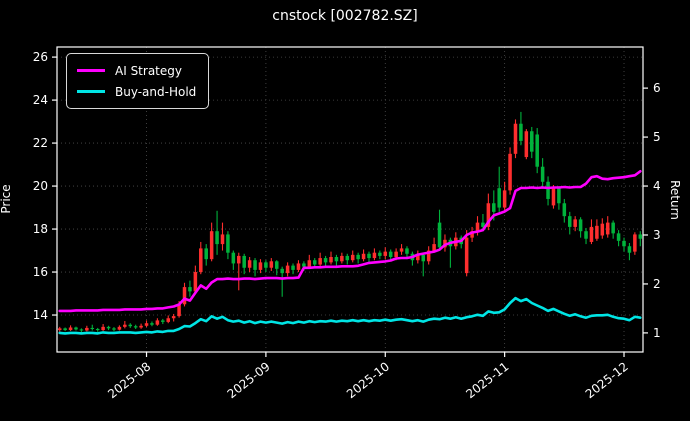 This screenshot has height=421, width=690. I want to click on legend-item-buy-and-hold: Buy-and-Hold, so click(136, 91).